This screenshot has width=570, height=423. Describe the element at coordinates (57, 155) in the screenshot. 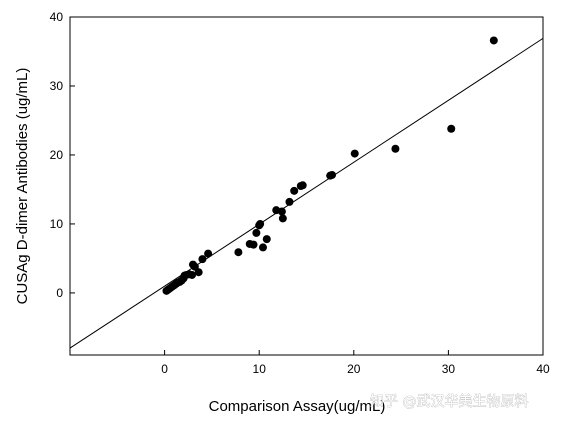

I see `y-tick-label: 20` at that location.